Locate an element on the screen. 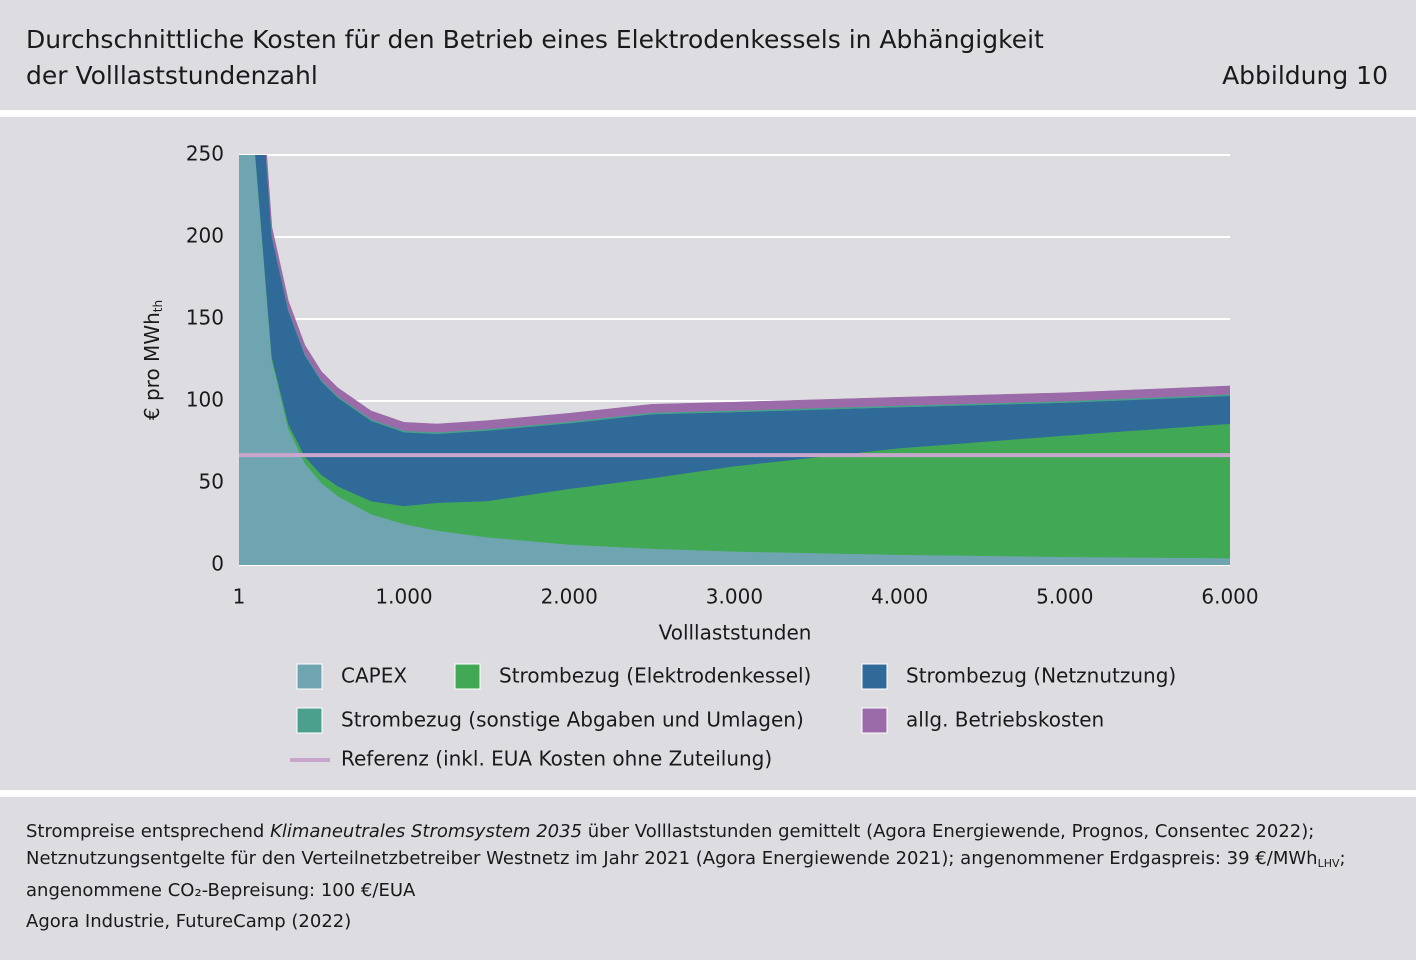 Image resolution: width=1416 pixels, height=960 pixels. legend-label: Strombezug (Netznutzung) is located at coordinates (1041, 676).